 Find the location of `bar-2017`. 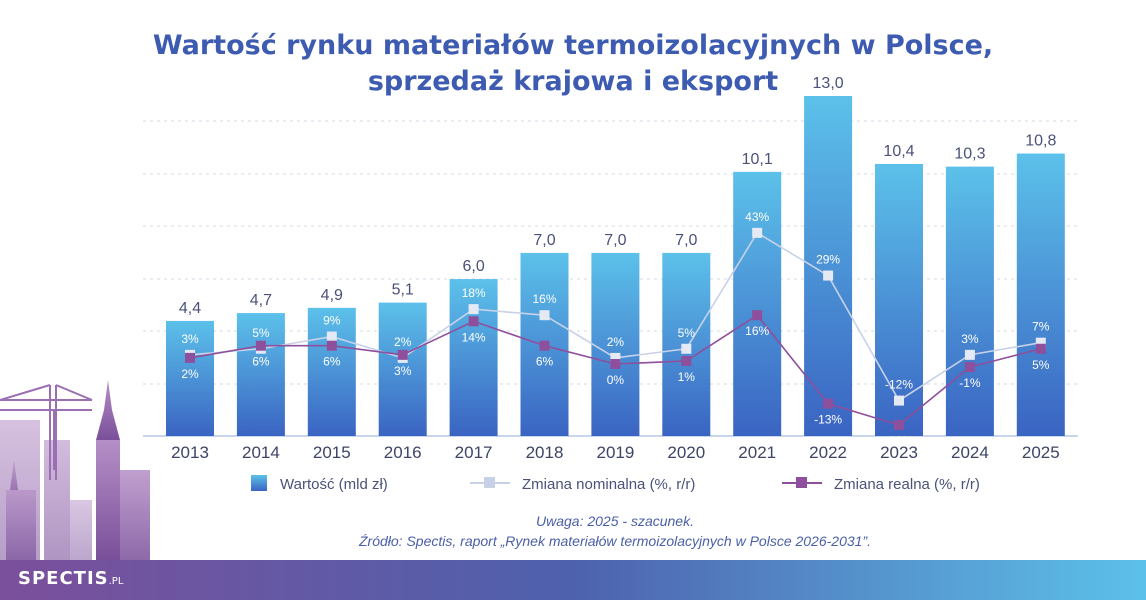

bar-2017 is located at coordinates (473, 357).